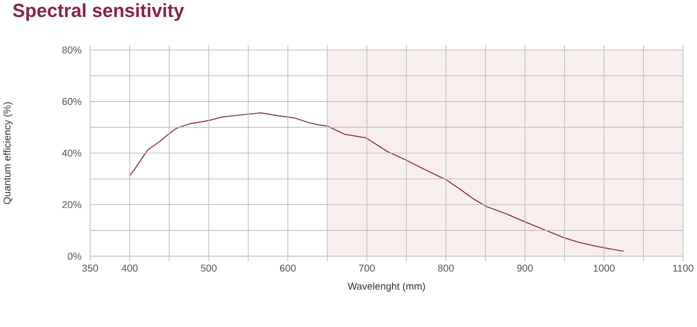 This screenshot has width=697, height=327. I want to click on x-tick-label: 400, so click(130, 268).